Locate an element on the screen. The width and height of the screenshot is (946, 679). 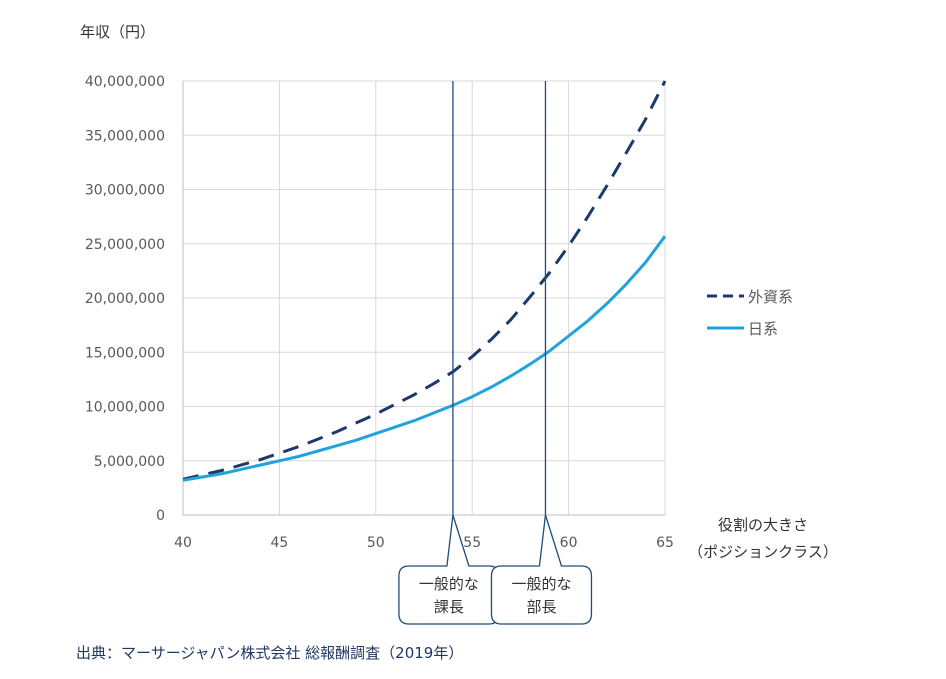
y-tick-label: 35,000,000 is located at coordinates (125, 136).